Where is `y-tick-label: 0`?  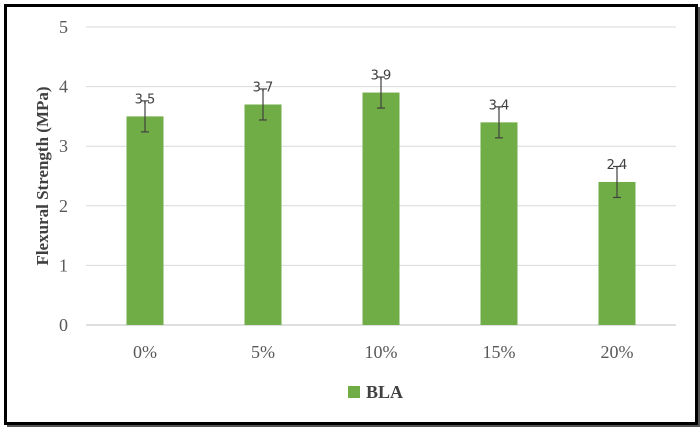 y-tick-label: 0 is located at coordinates (63, 325).